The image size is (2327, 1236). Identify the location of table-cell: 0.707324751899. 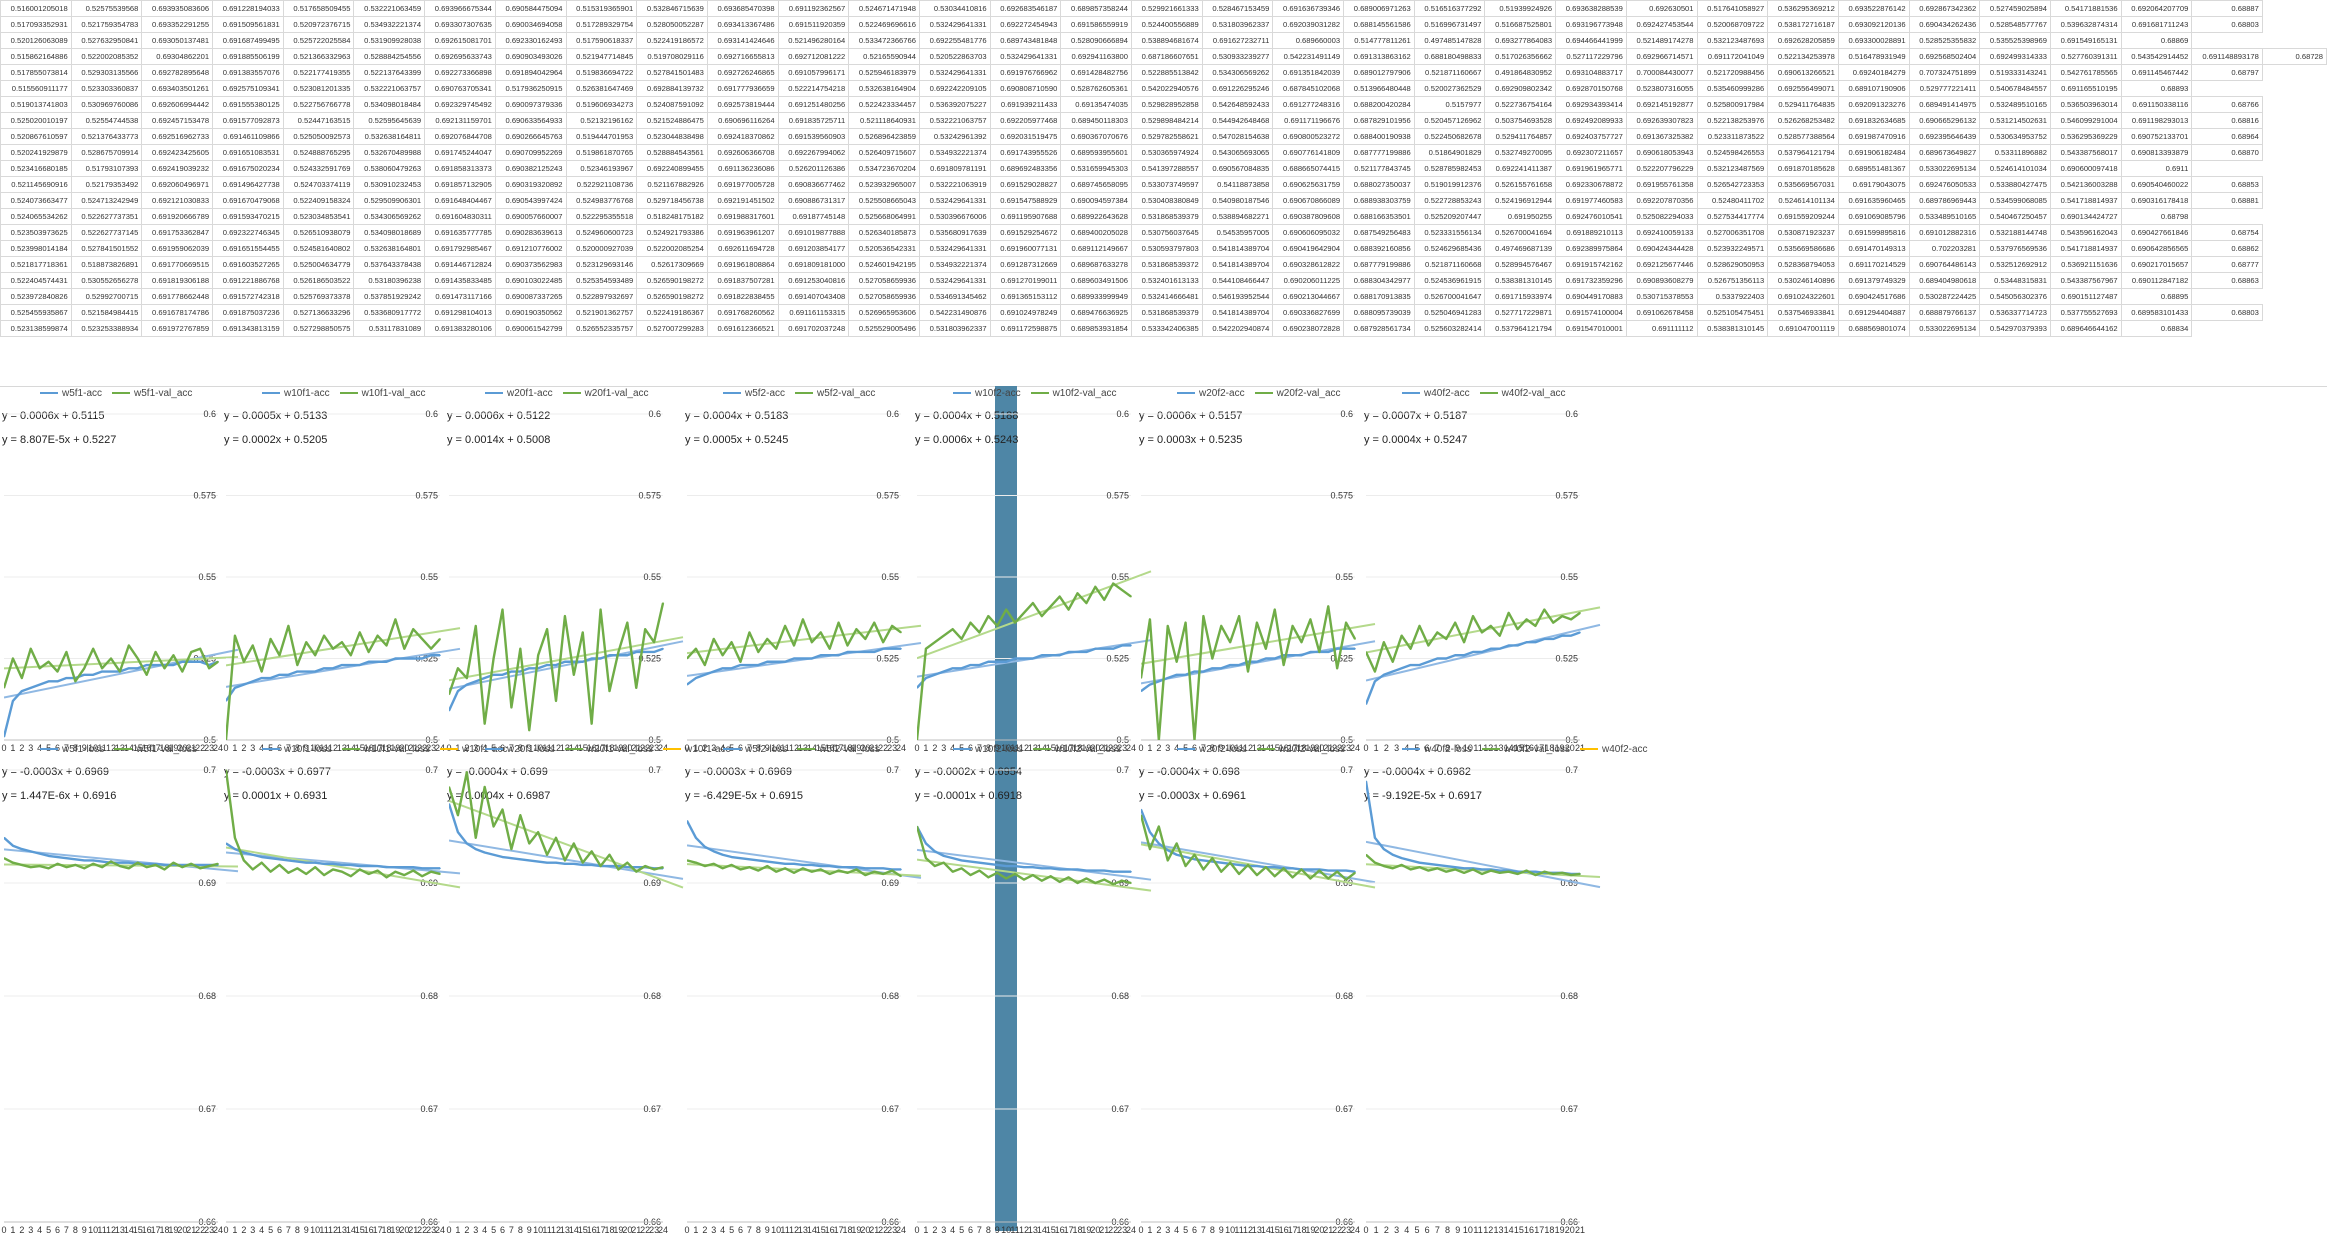
(1944, 72).